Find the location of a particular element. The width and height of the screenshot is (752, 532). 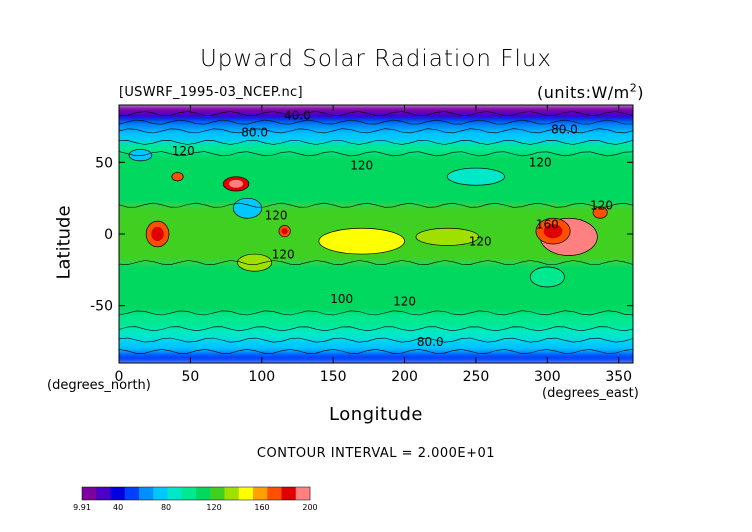

contour-label-2: 80.0 is located at coordinates (564, 130).